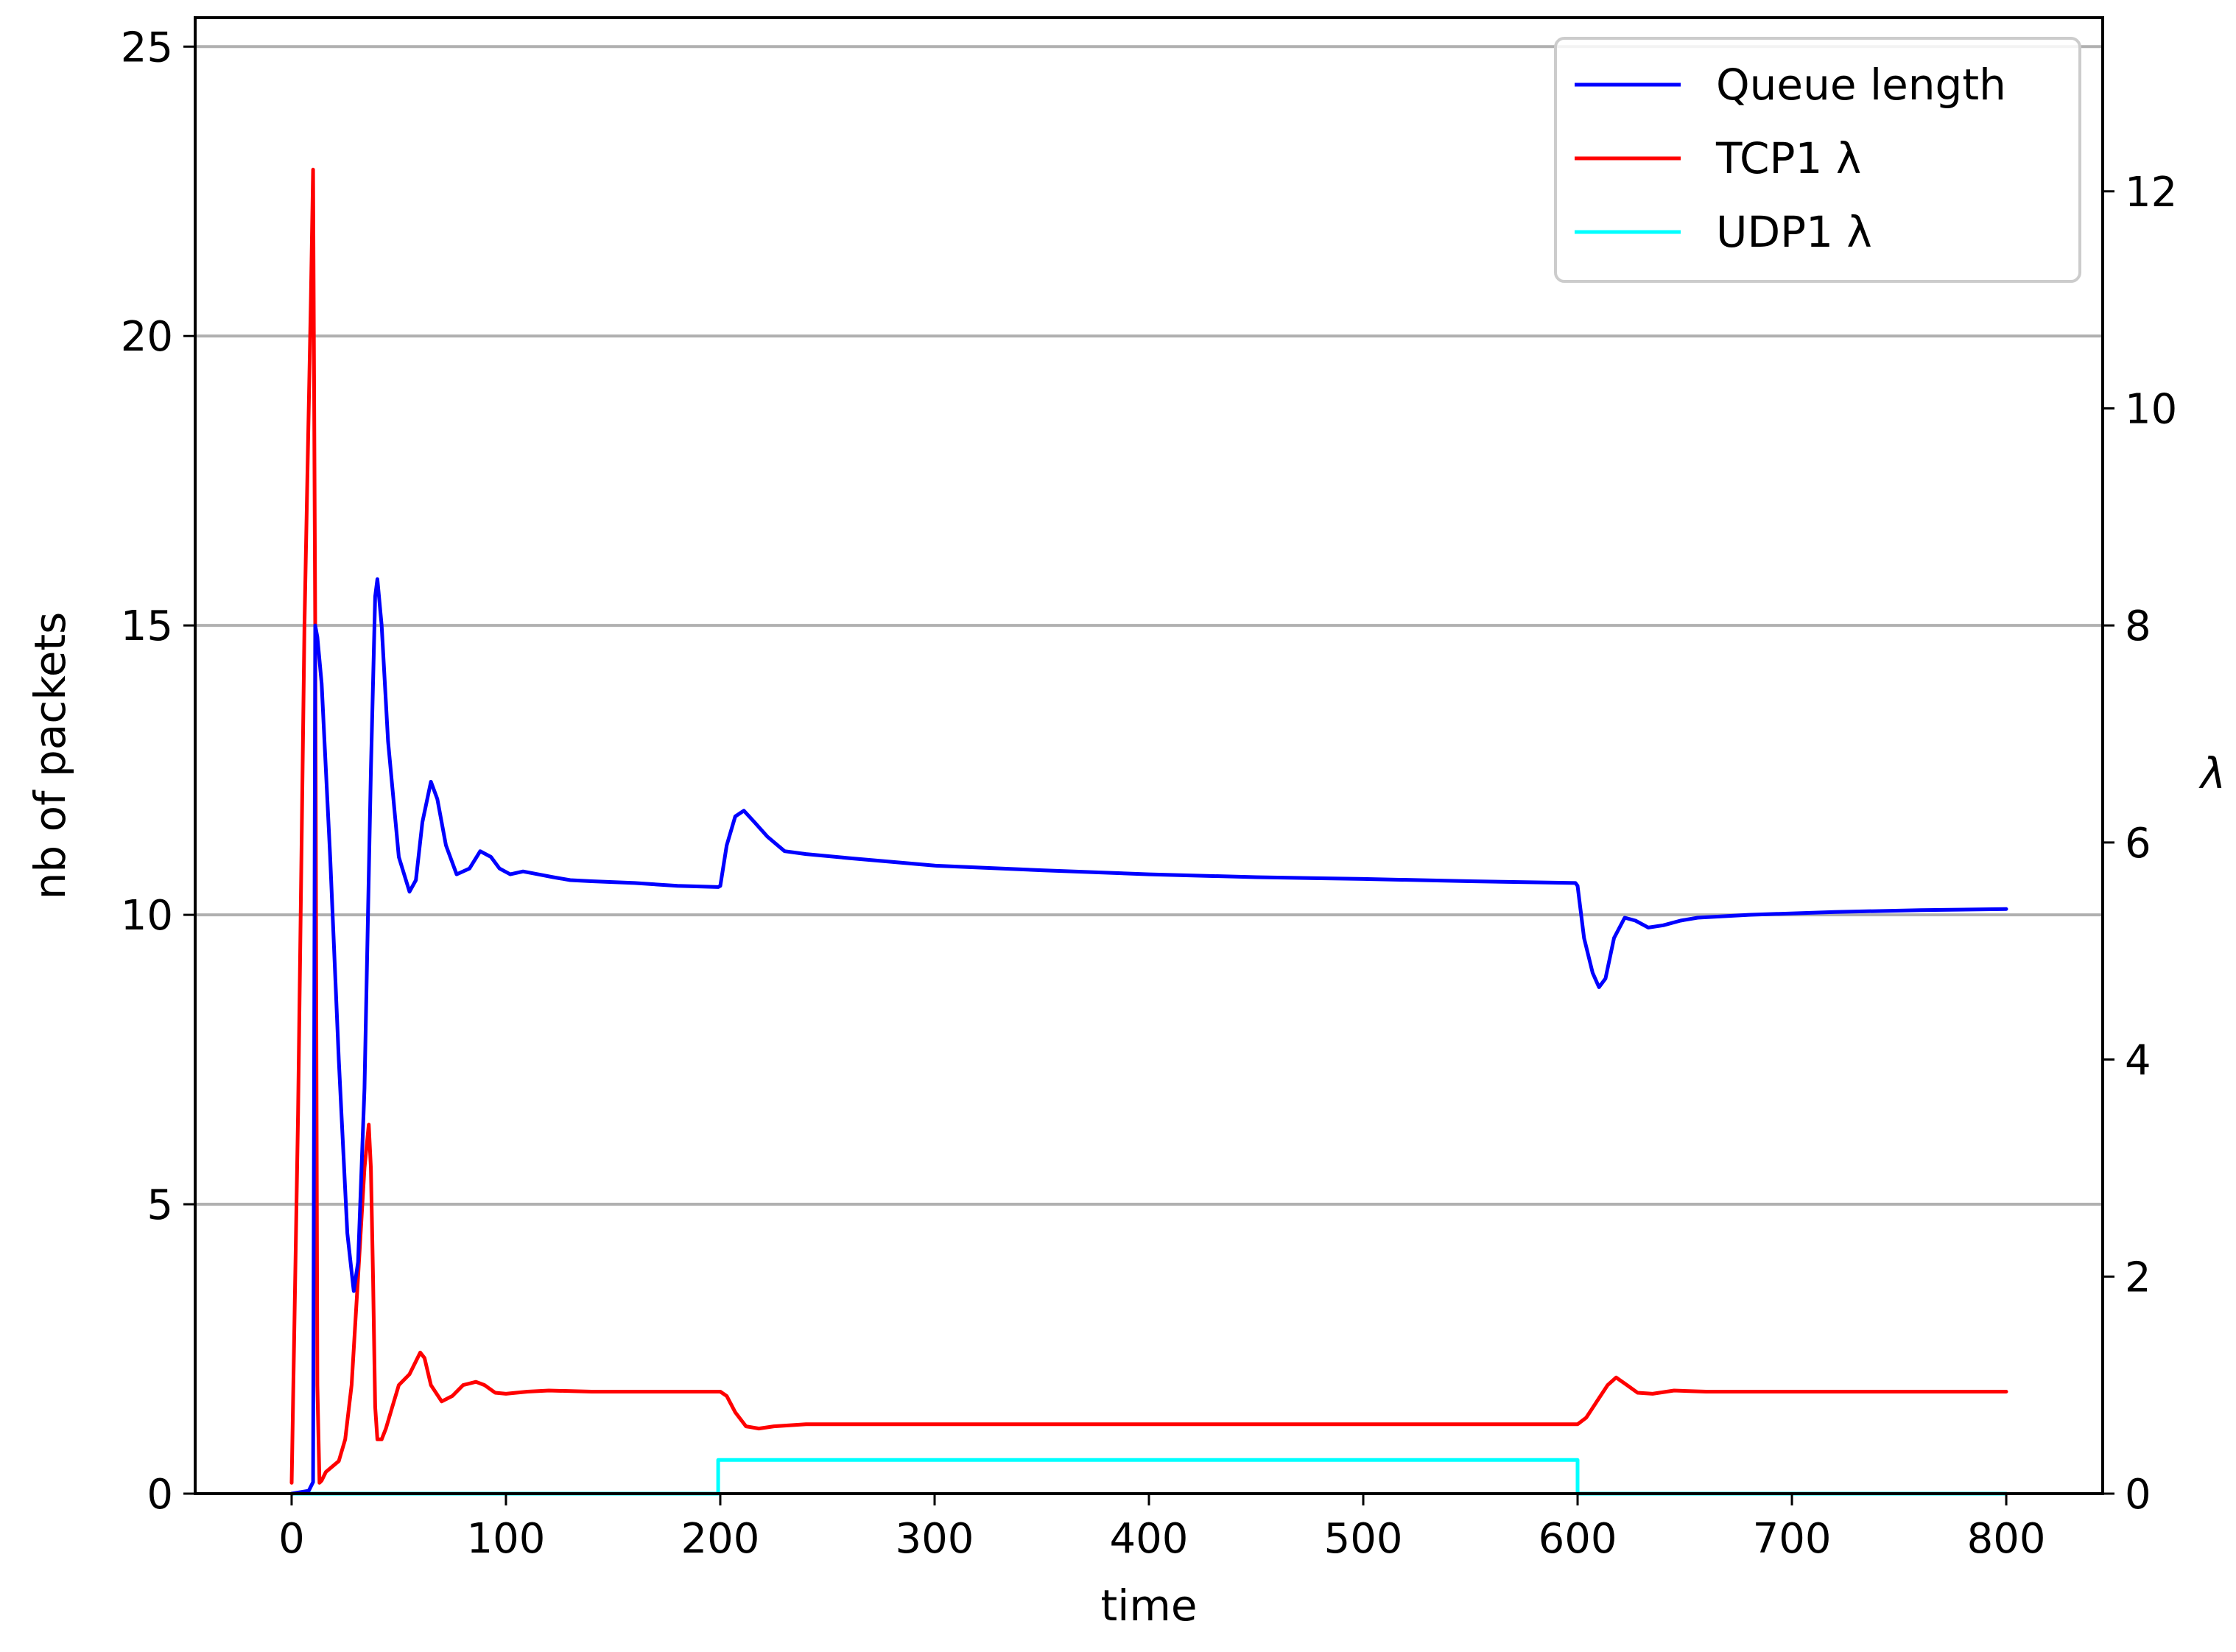 This screenshot has width=2236, height=1652. Describe the element at coordinates (147, 626) in the screenshot. I see `y-tick-label: 15` at that location.